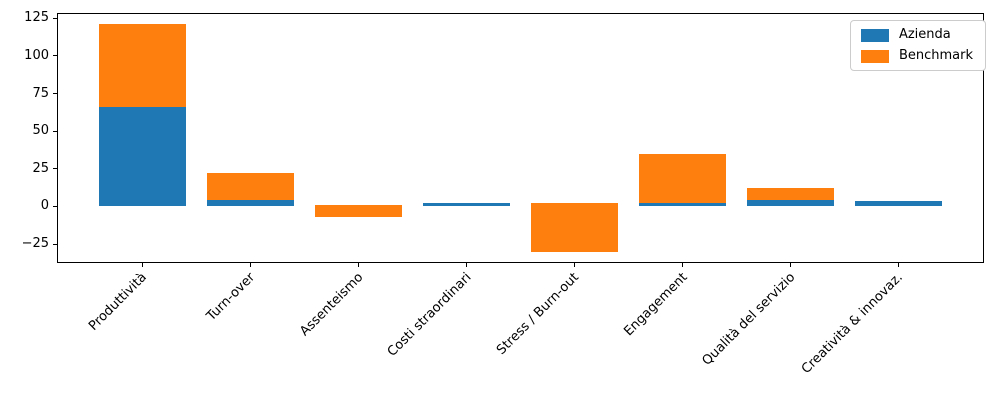  Describe the element at coordinates (935, 55) in the screenshot. I see `legend-label-benchmark: Benchmark` at that location.